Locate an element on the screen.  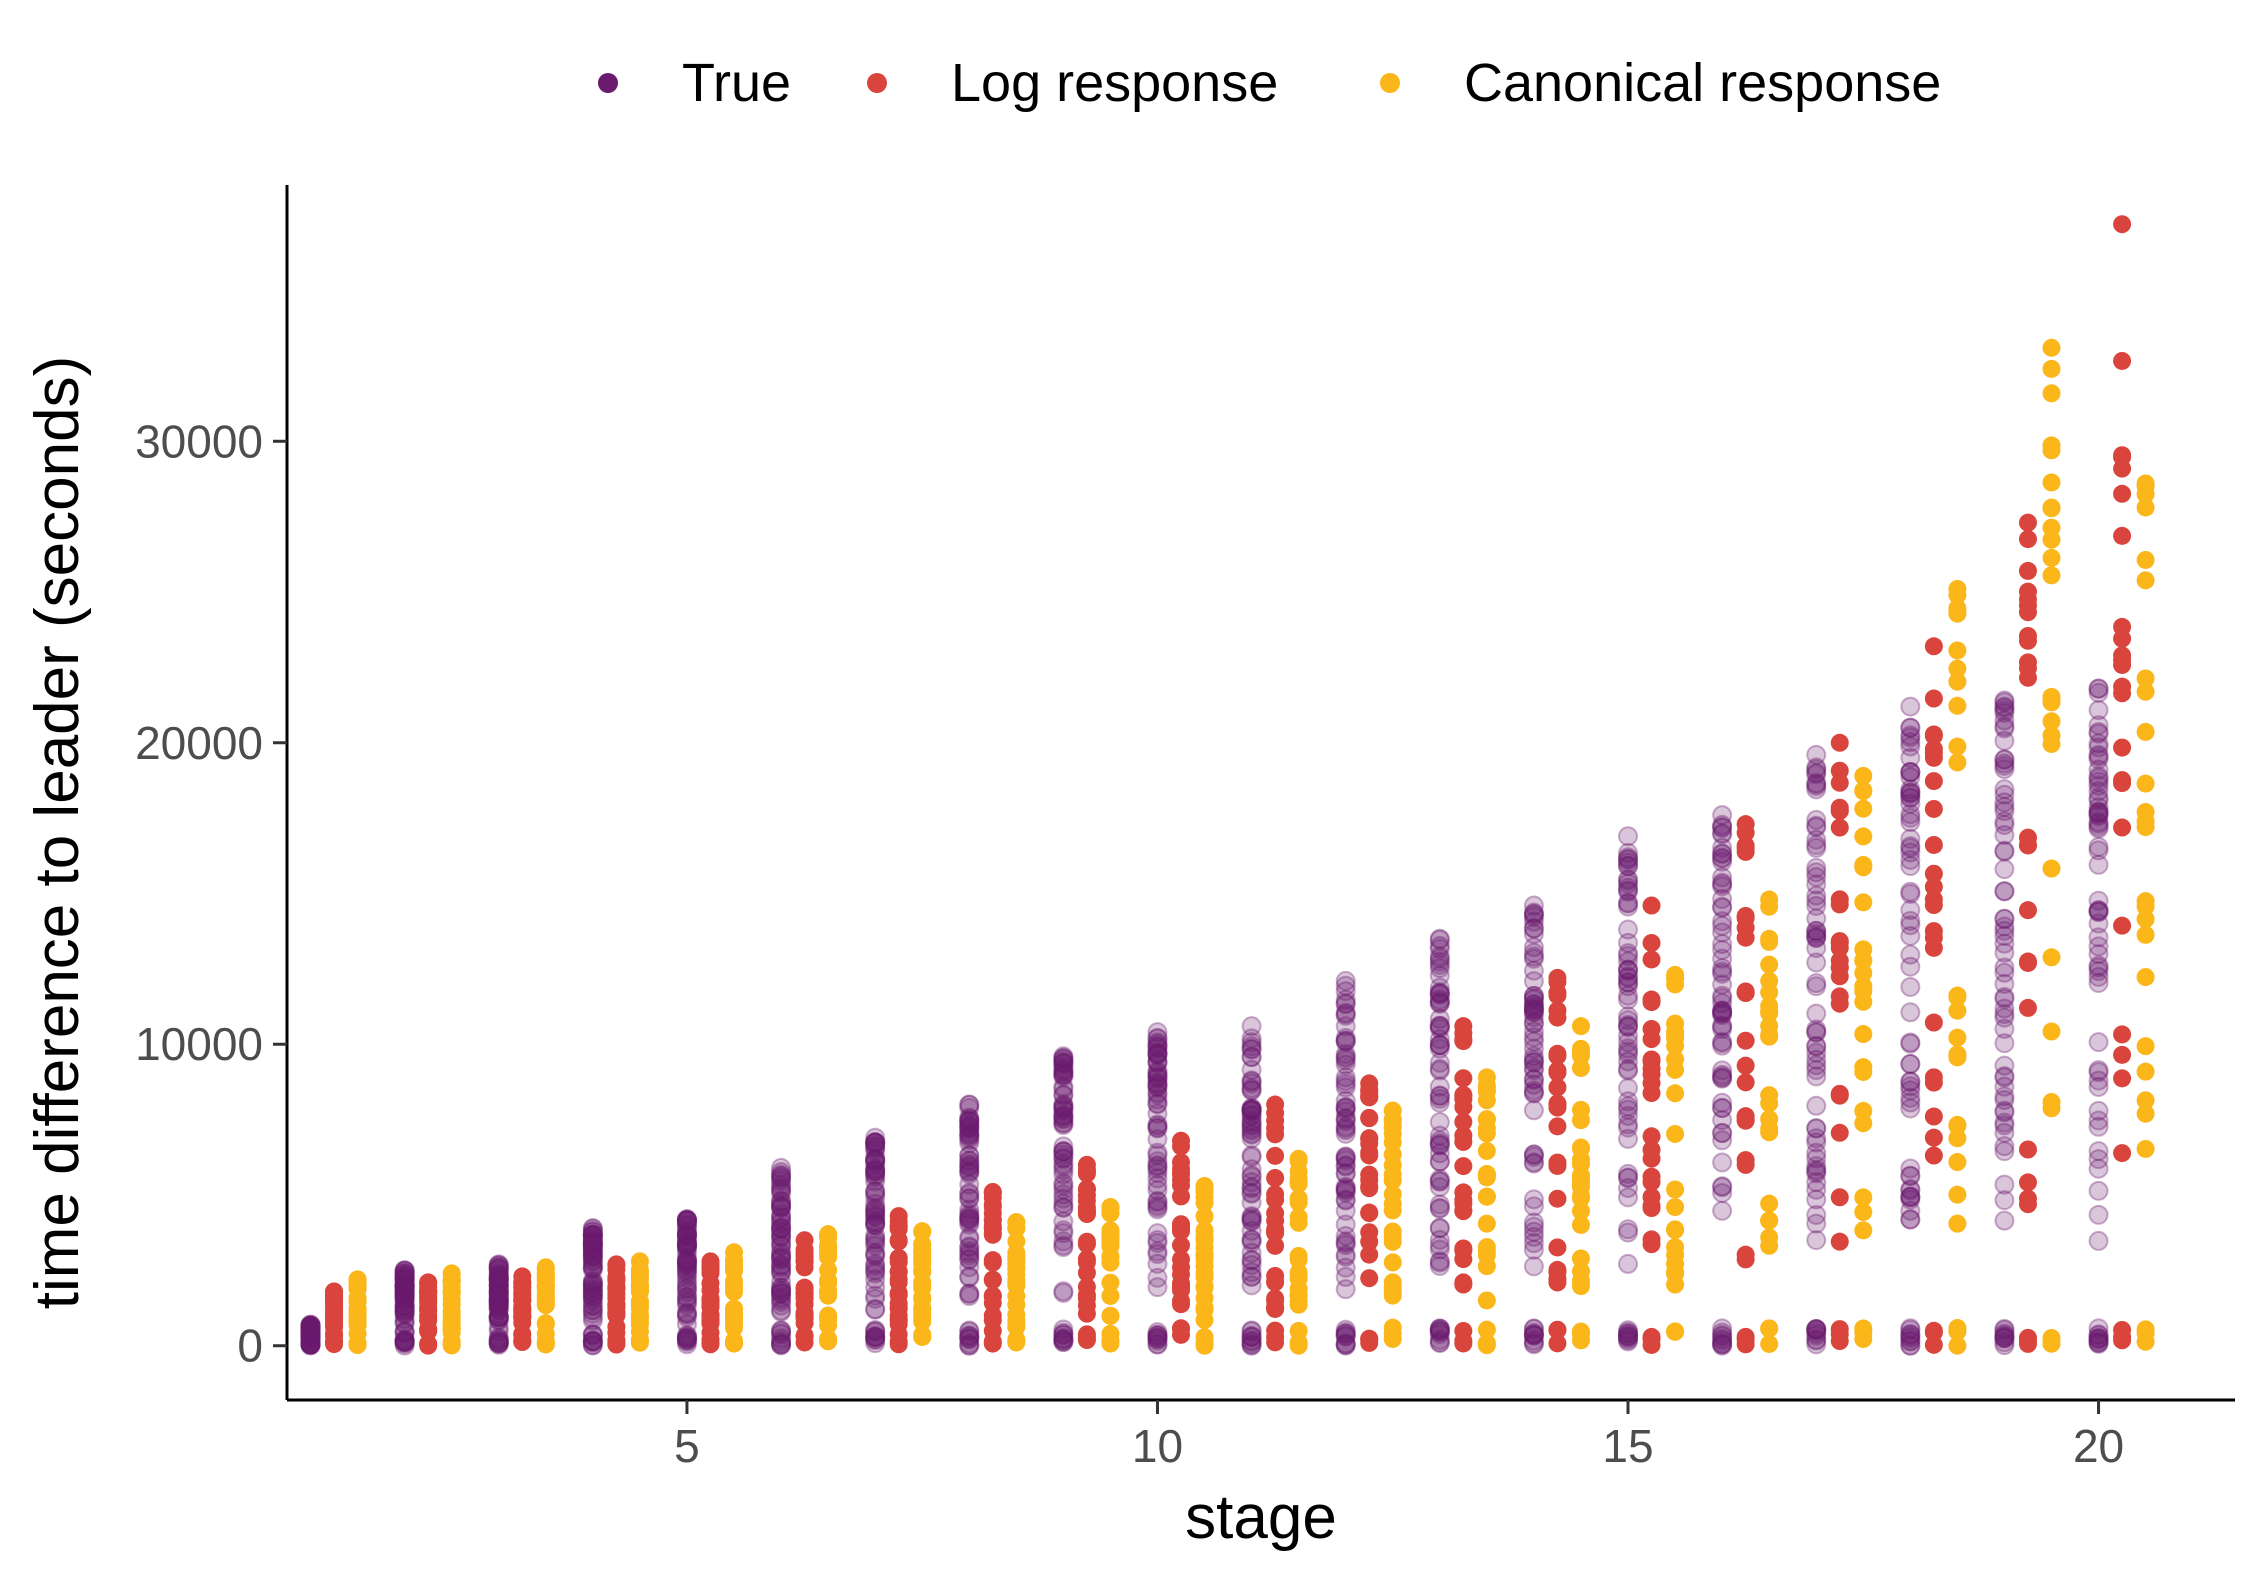
x-tick-label: 10 is located at coordinates (1157, 1446).